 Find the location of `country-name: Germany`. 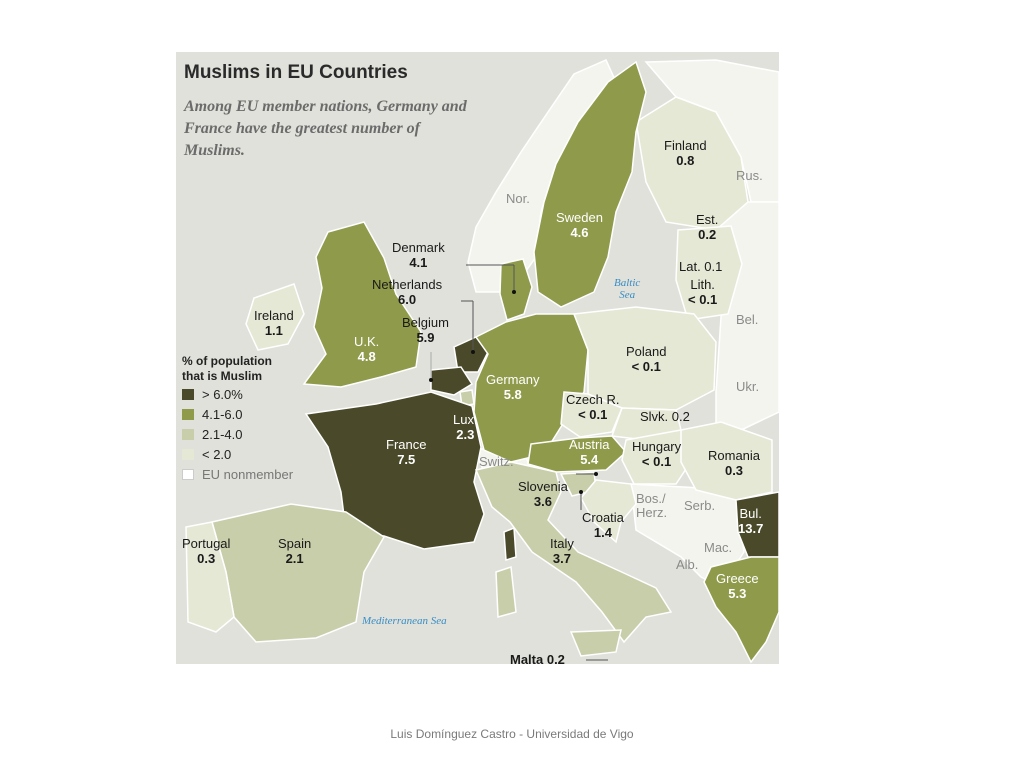

country-name: Germany is located at coordinates (513, 379).